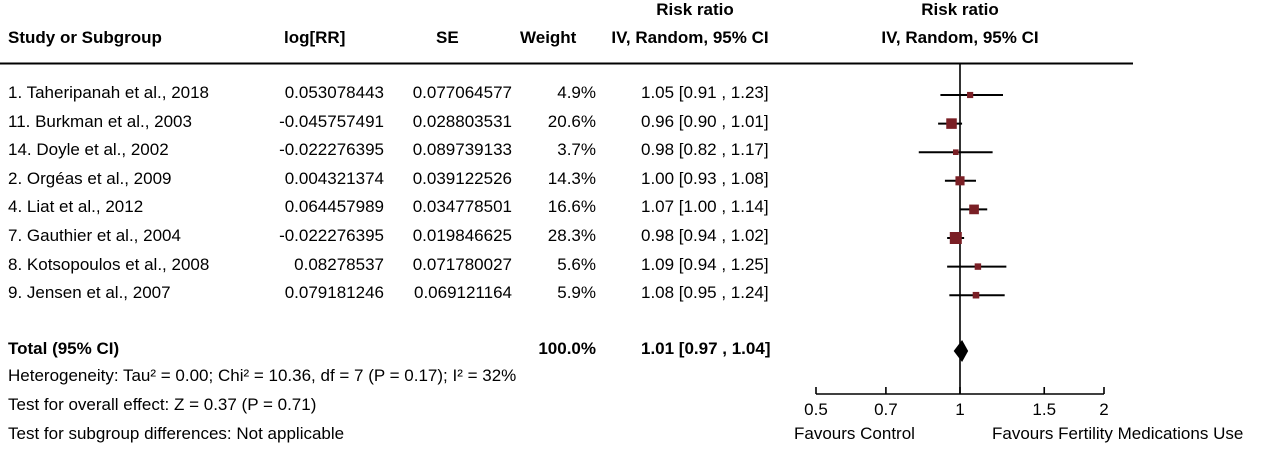  I want to click on study-se: 0.069121164, so click(462, 293).